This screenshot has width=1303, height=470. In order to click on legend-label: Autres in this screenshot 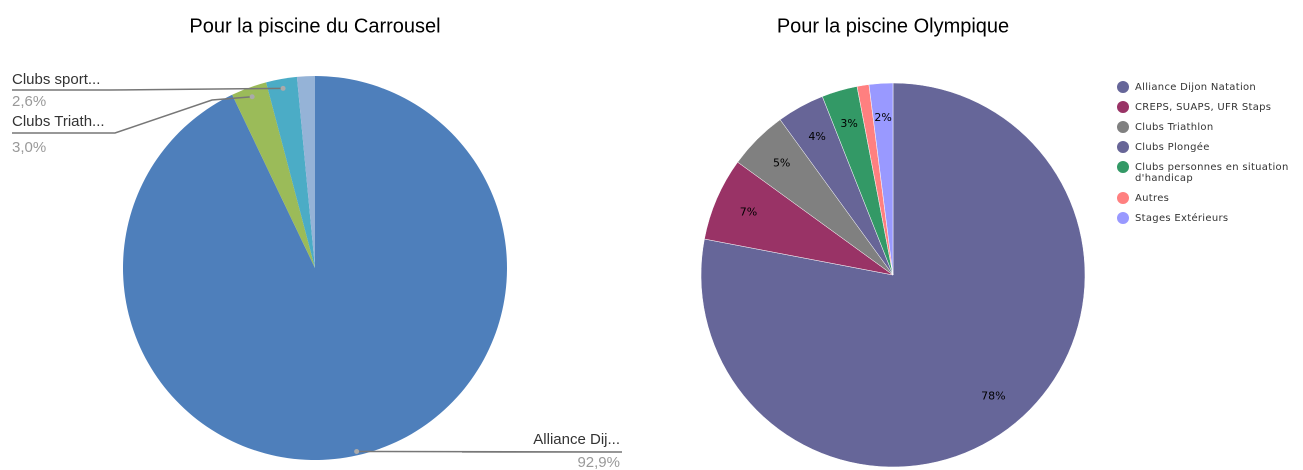, I will do `click(1152, 198)`.